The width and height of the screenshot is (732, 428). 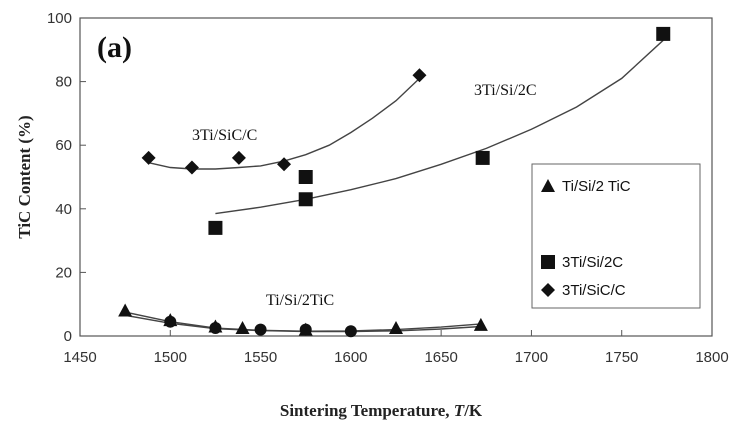 I want to click on y-axis-ticks: 0 20 40 60 80 100, so click(x=66, y=177).